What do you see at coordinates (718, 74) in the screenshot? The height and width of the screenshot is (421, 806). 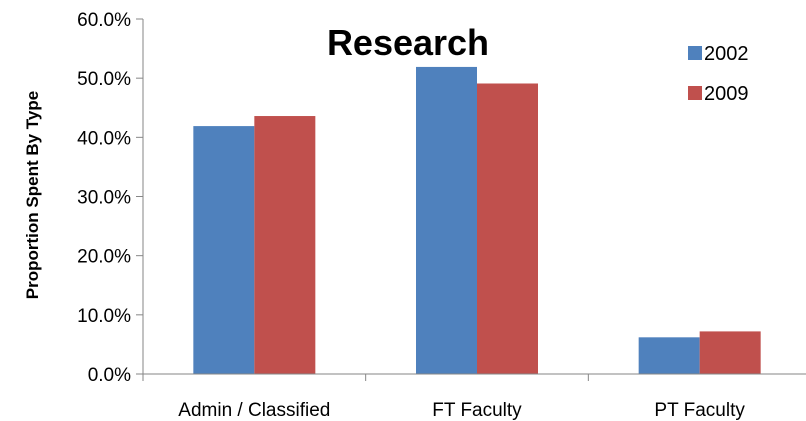 I see `legend: 2002 2009` at bounding box center [718, 74].